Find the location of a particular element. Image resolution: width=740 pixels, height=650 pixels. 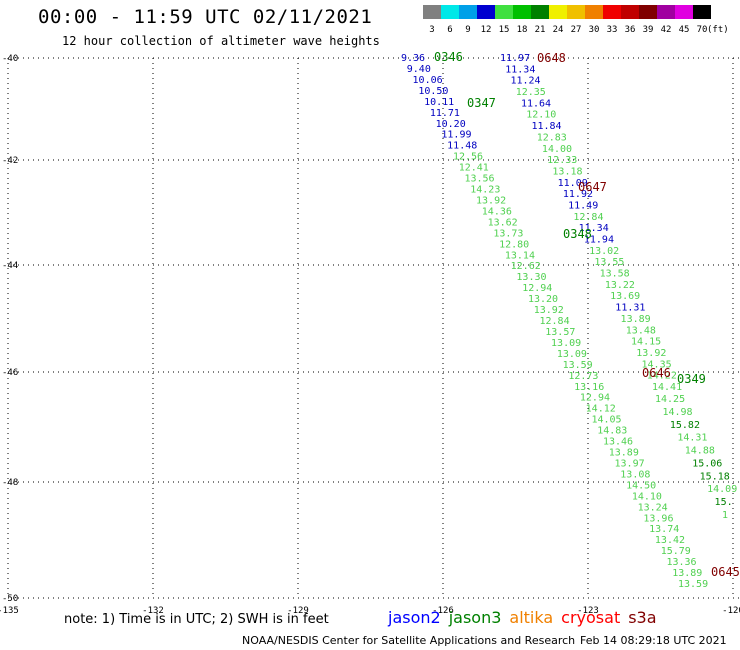

track-c-value: 14.98 is located at coordinates (677, 412).